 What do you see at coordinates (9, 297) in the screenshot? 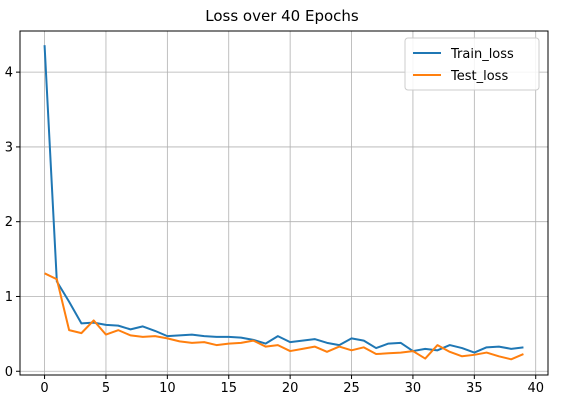
I see `y-tick-label: 1` at bounding box center [9, 297].